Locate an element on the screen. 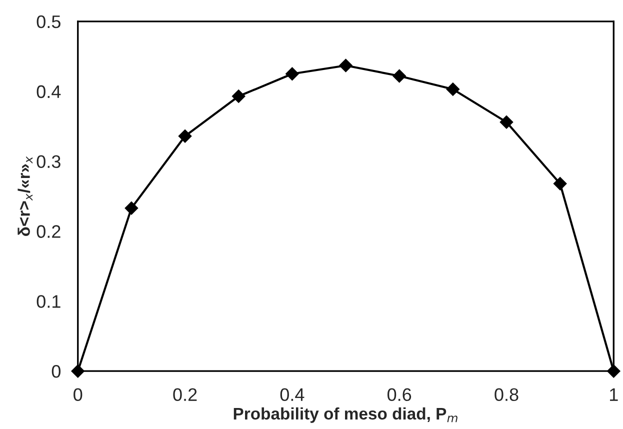 The width and height of the screenshot is (623, 429). y-tick-label: 0.3 is located at coordinates (48, 161).